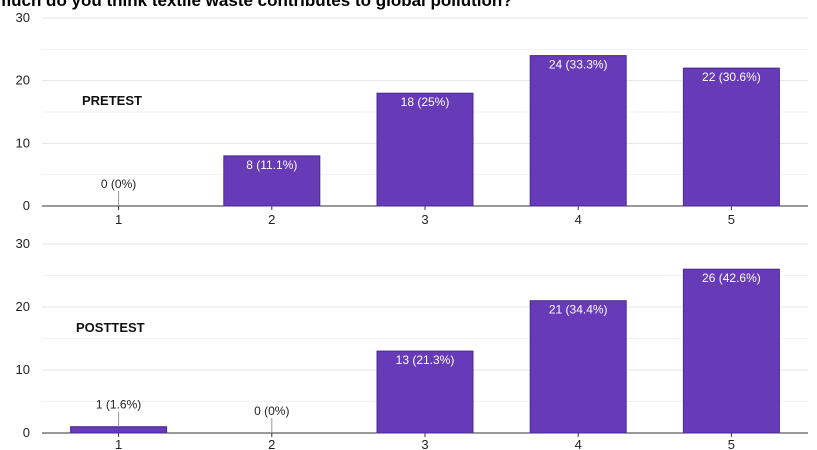 The image size is (817, 450). What do you see at coordinates (578, 310) in the screenshot?
I see `data-label: 21 (34.4%)` at bounding box center [578, 310].